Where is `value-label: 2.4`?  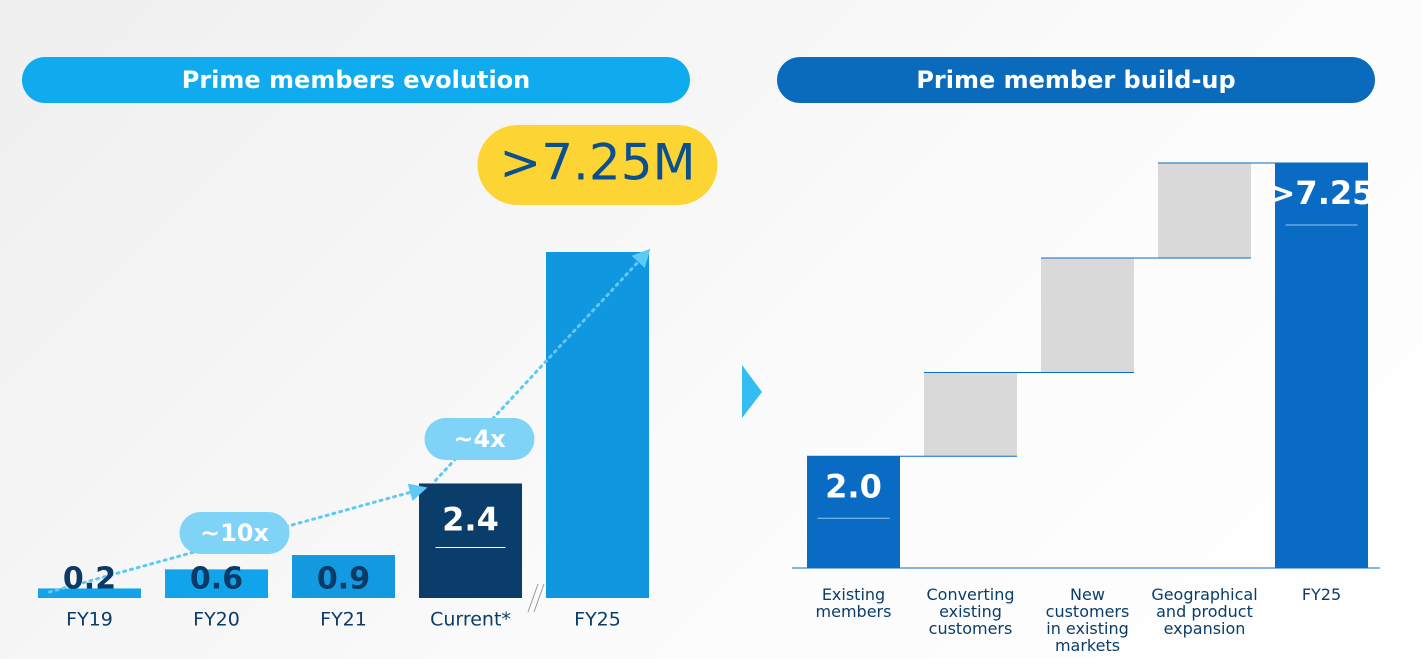 value-label: 2.4 is located at coordinates (470, 519).